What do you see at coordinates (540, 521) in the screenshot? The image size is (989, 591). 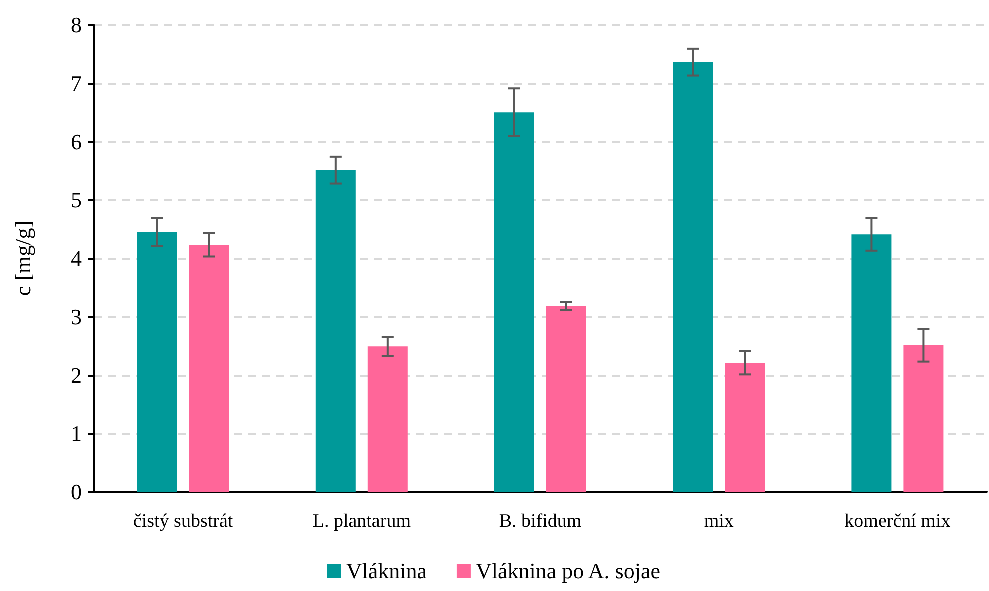 I see `x-tick-label: B. bifidum` at bounding box center [540, 521].